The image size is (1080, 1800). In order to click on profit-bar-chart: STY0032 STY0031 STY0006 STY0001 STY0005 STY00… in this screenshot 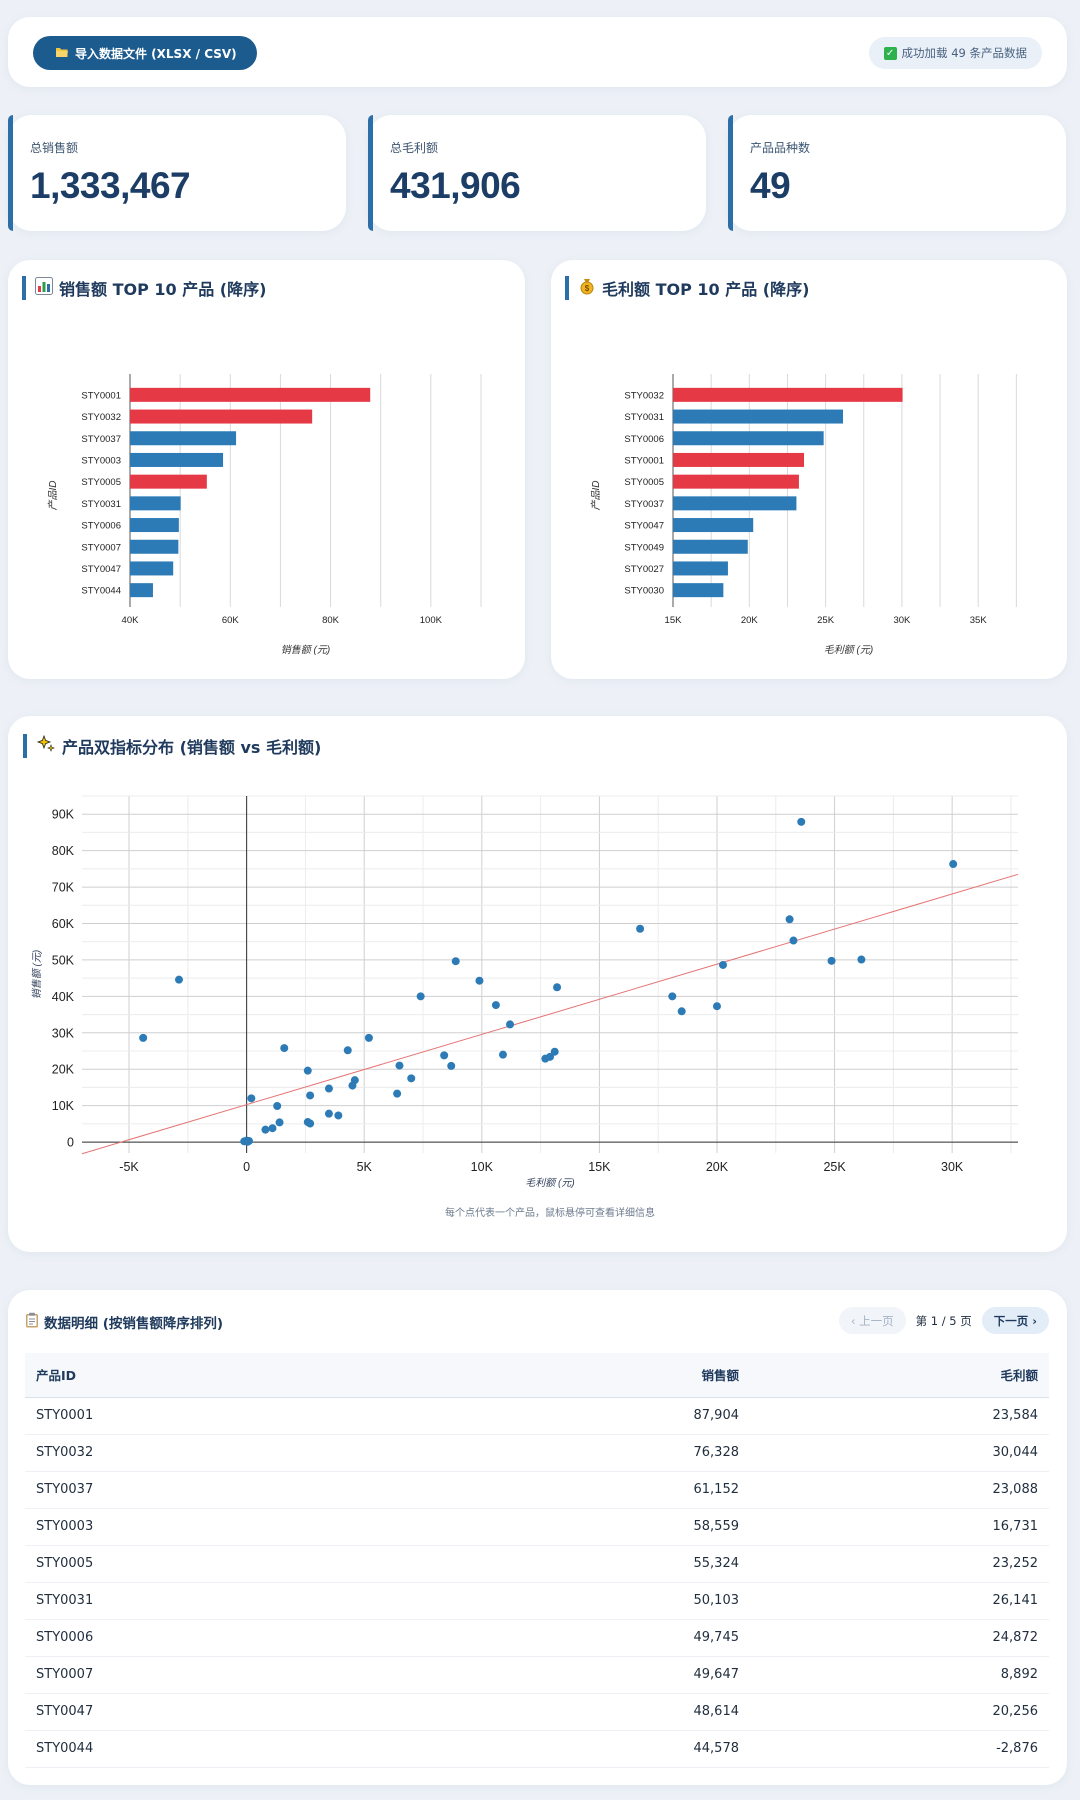, I will do `click(803, 515)`.